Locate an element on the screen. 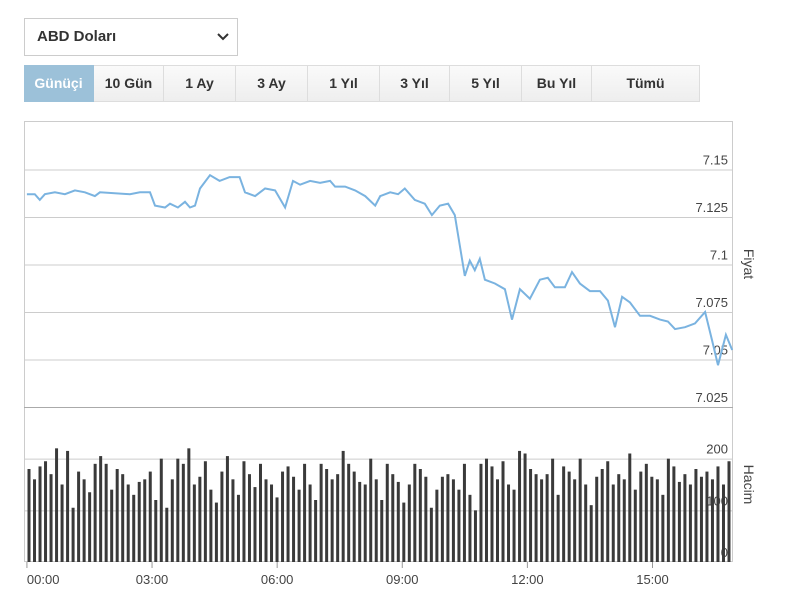  currency-dropdown: ABD Doları is located at coordinates (131, 37).